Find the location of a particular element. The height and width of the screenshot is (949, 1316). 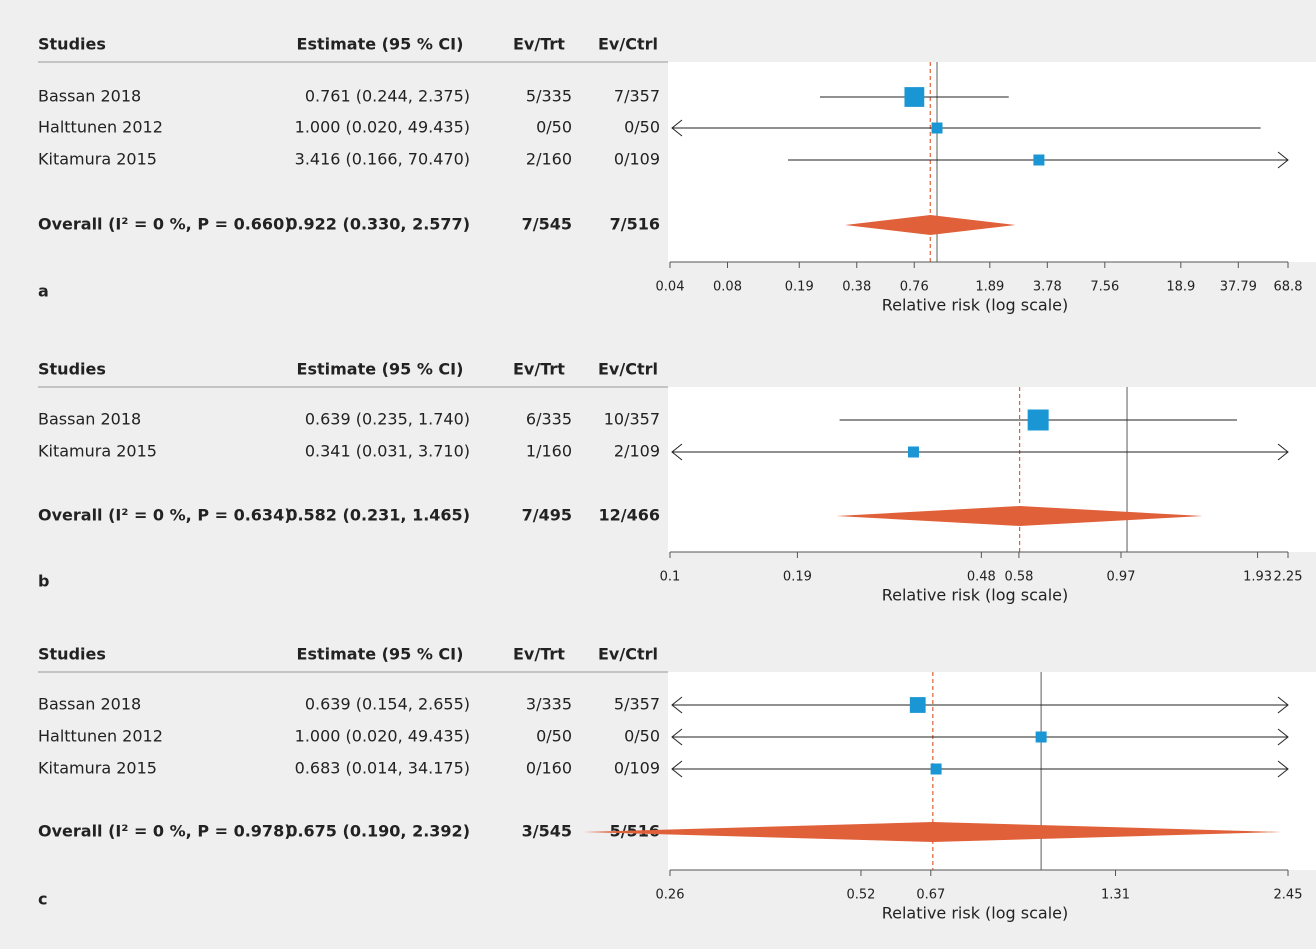

estimate: 0.341 (0.031, 3.710) is located at coordinates (387, 451).